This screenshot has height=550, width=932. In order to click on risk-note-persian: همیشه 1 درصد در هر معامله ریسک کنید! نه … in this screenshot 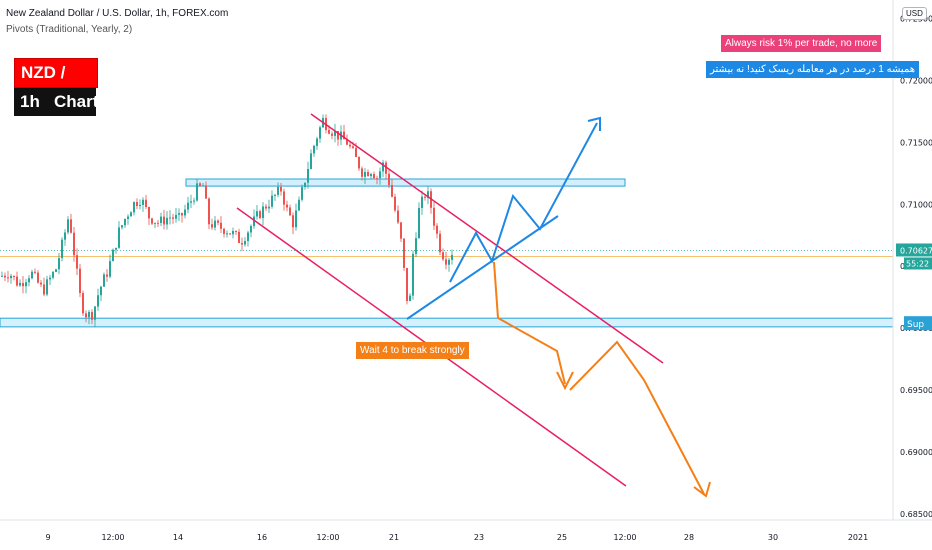, I will do `click(812, 69)`.